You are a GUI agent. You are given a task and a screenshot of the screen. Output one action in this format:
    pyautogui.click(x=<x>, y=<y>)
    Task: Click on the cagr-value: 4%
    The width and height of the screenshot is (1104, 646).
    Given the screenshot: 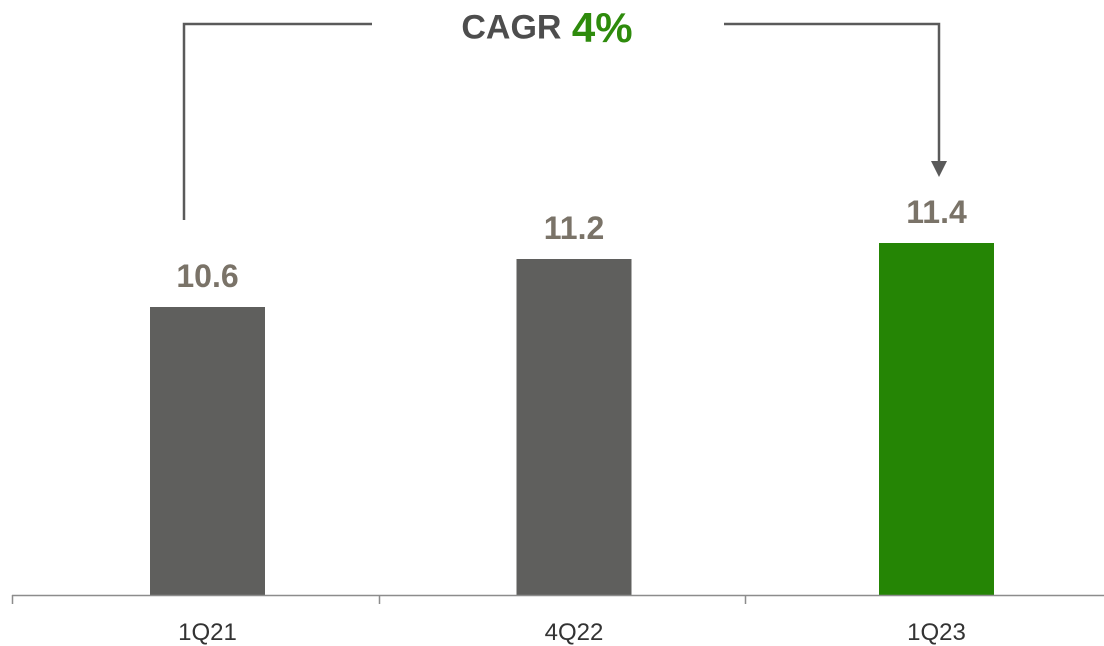 What is the action you would take?
    pyautogui.click(x=602, y=27)
    